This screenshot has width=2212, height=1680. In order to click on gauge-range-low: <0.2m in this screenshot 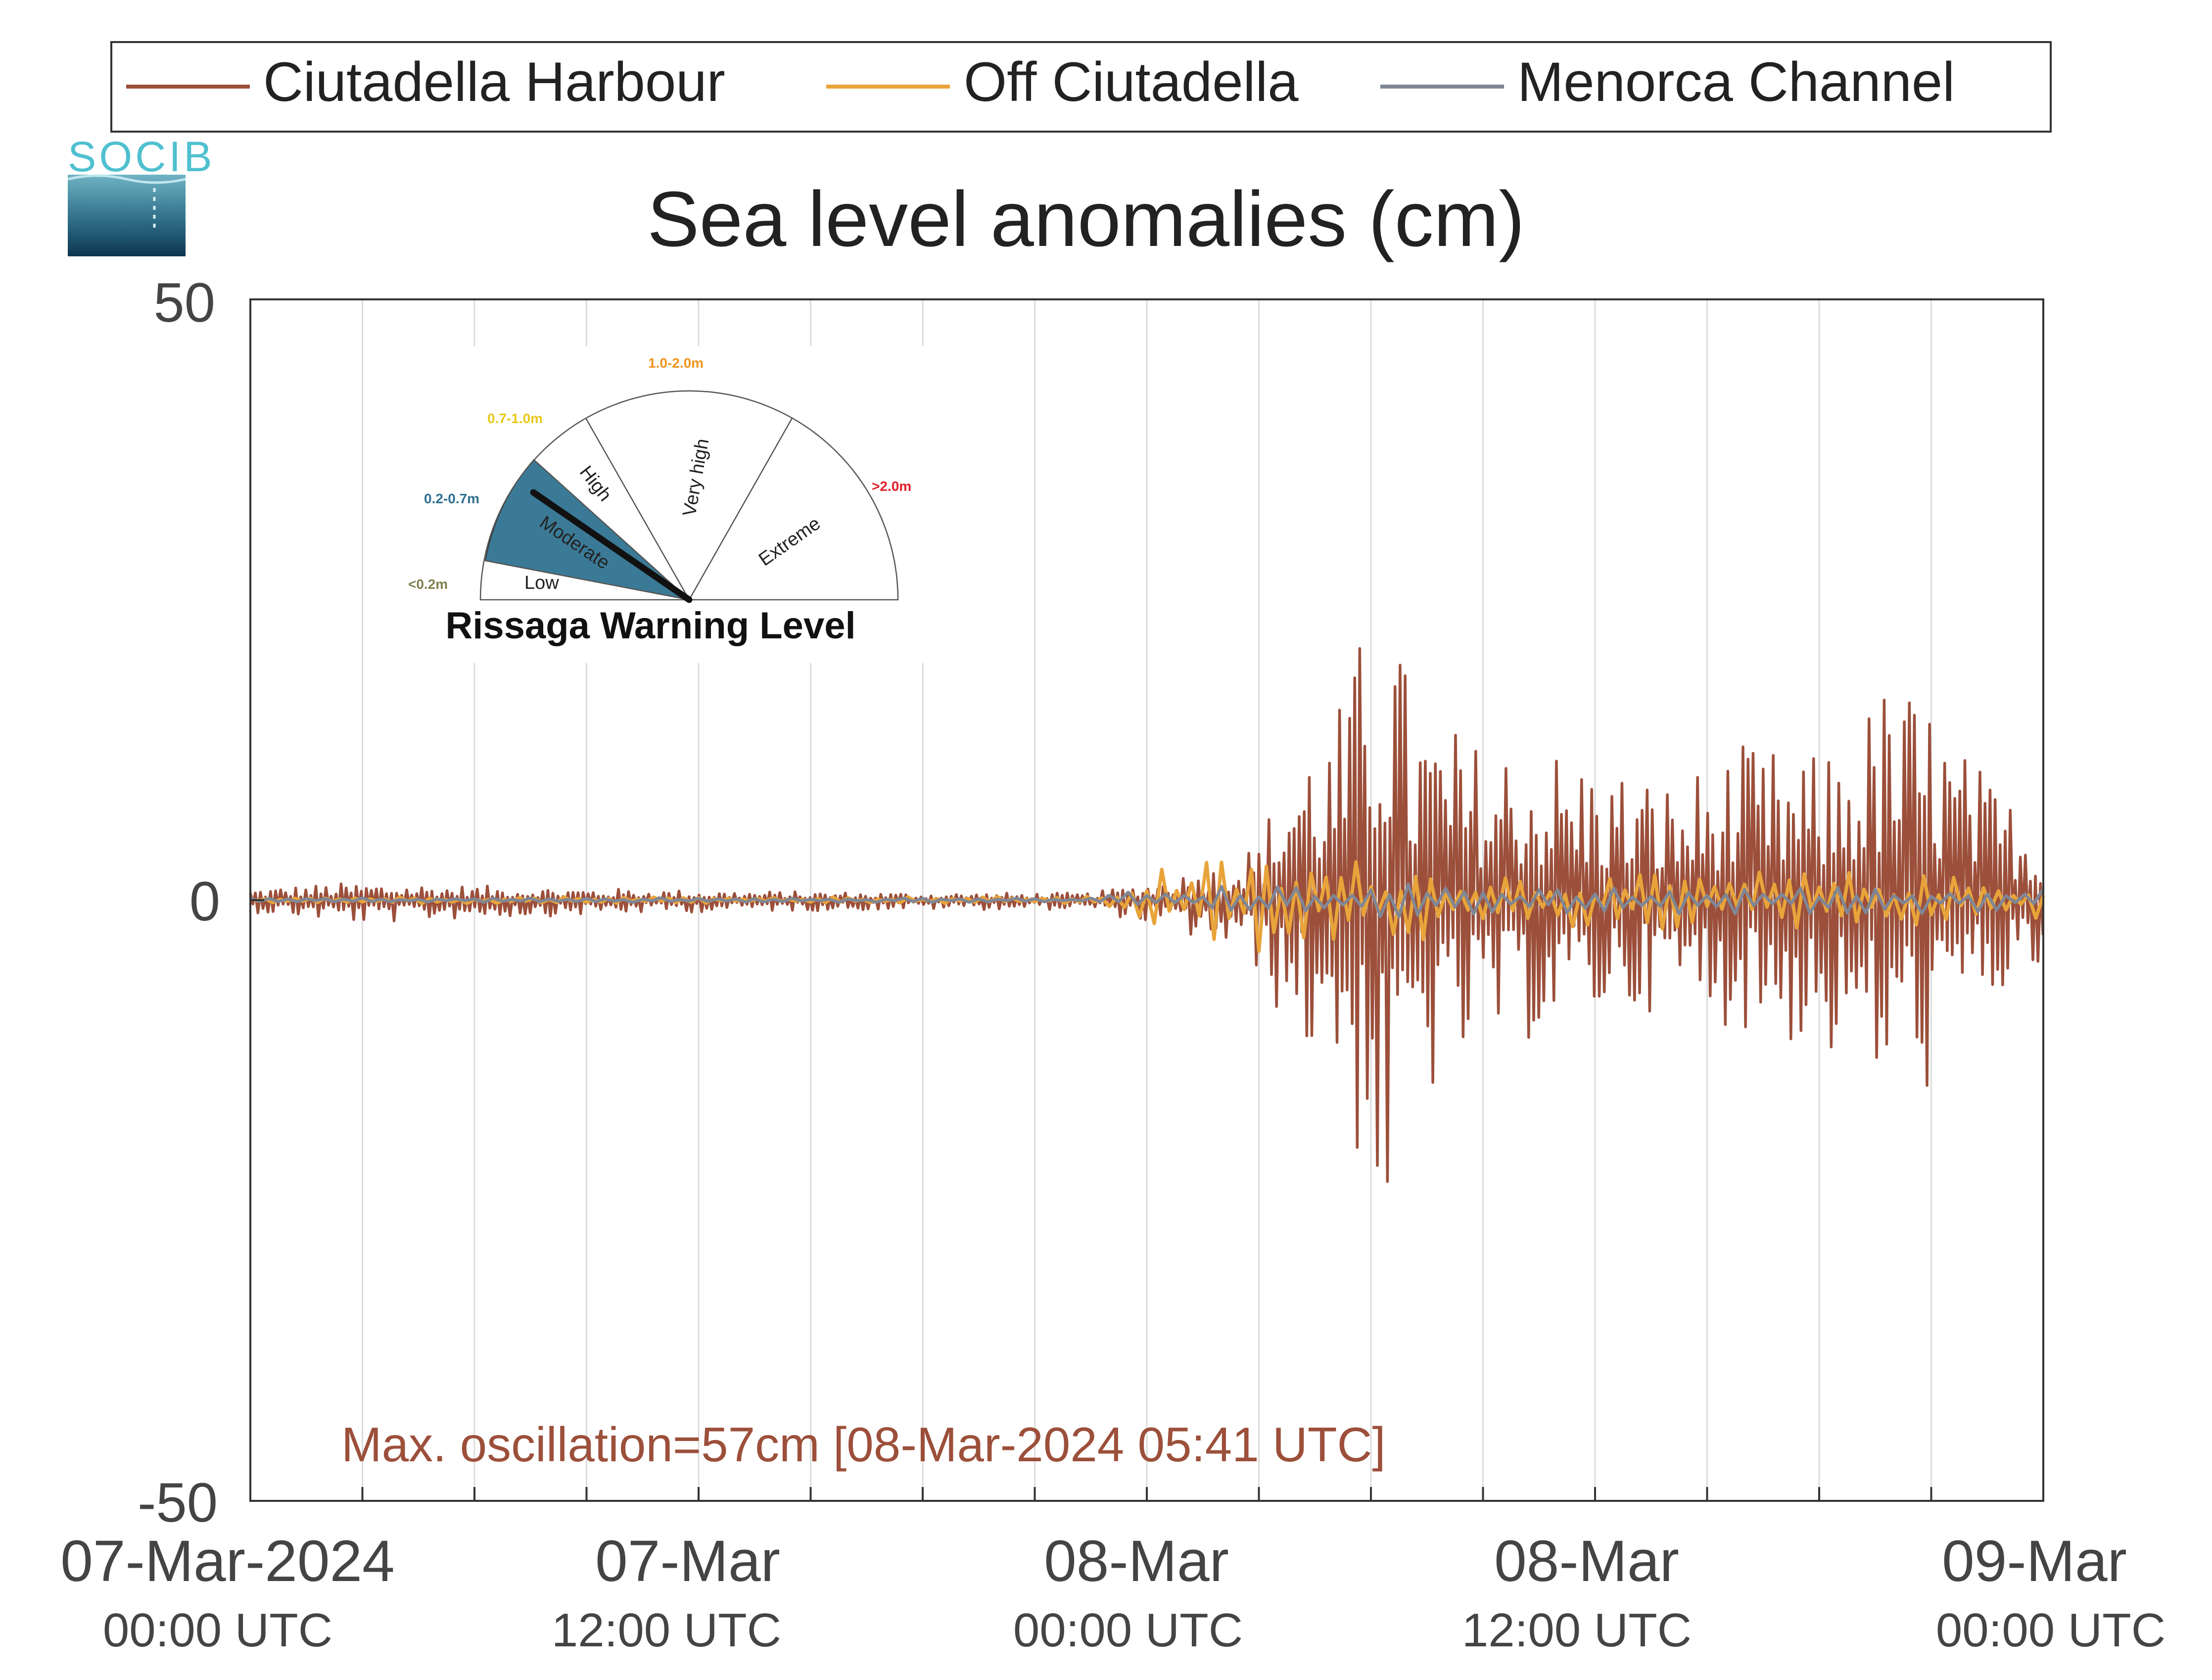, I will do `click(428, 584)`.